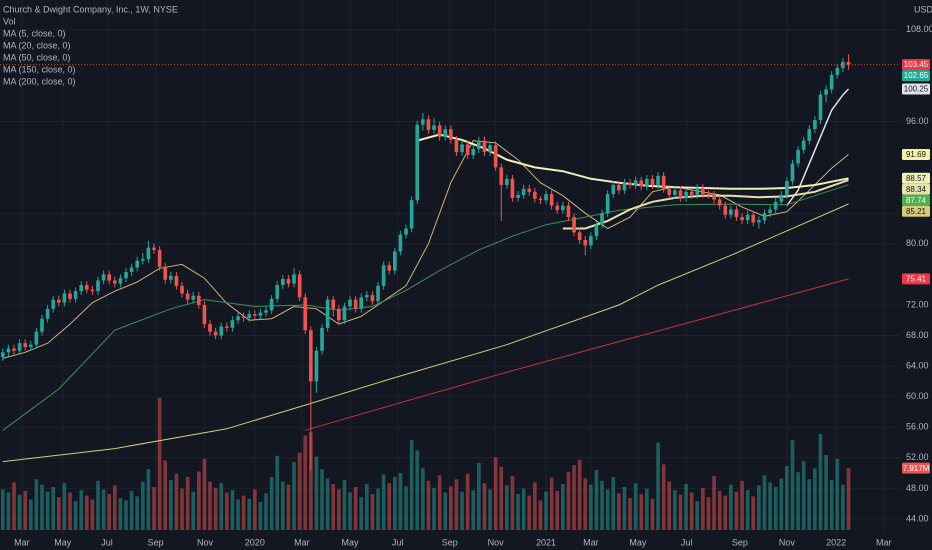 This screenshot has width=932, height=550. Describe the element at coordinates (917, 427) in the screenshot. I see `y-tick-label: 56.00` at that location.